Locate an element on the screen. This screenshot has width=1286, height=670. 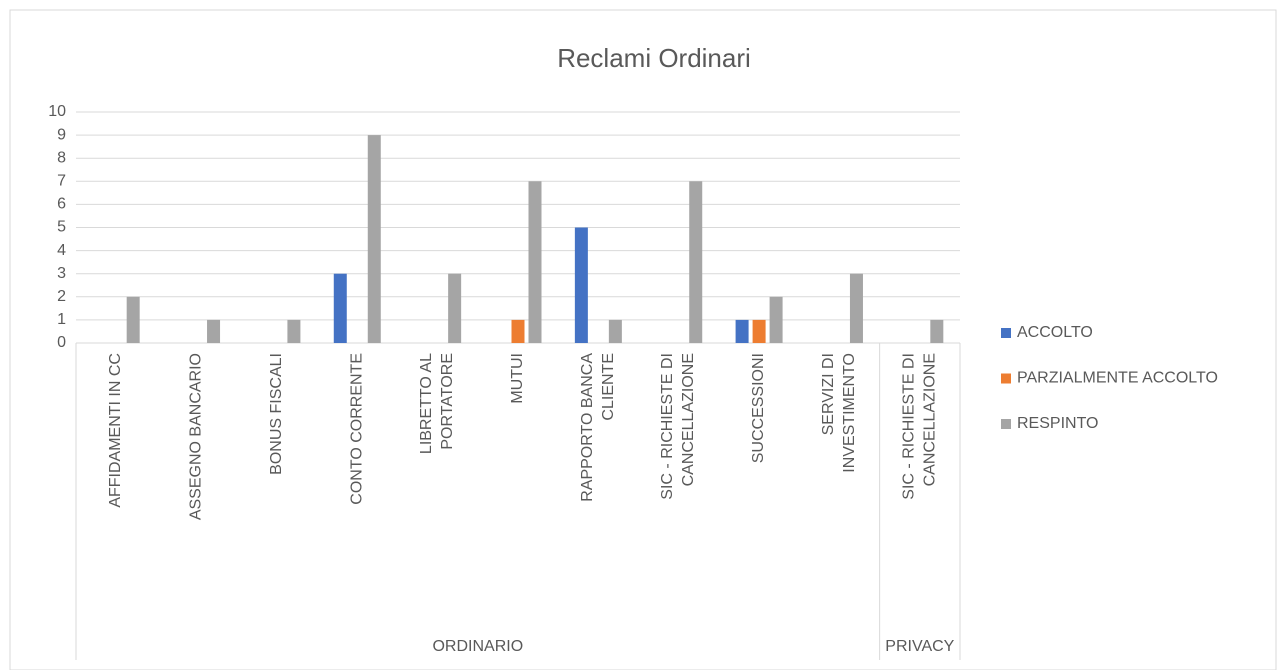
legend-label: PARZIALMENTE ACCOLTO is located at coordinates (1117, 378).